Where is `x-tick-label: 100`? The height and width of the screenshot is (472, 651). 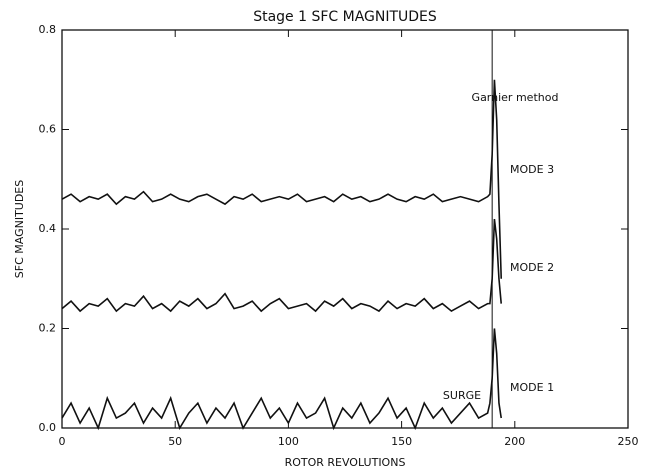 x-tick-label: 100 is located at coordinates (288, 441).